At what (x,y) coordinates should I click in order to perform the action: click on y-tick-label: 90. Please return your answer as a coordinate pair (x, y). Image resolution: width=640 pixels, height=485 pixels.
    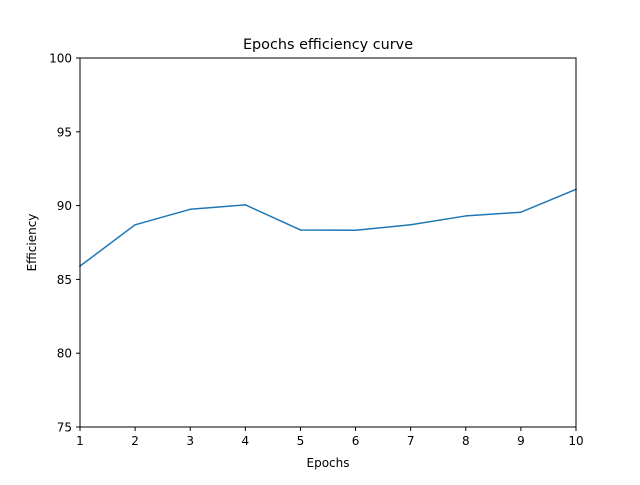
    Looking at the image, I should click on (64, 206).